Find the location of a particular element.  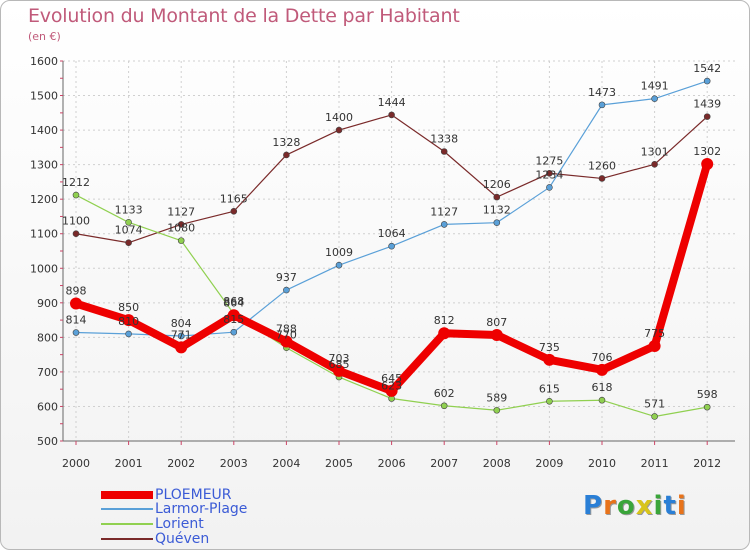

data-label-ploemeur: 850 is located at coordinates (128, 307).